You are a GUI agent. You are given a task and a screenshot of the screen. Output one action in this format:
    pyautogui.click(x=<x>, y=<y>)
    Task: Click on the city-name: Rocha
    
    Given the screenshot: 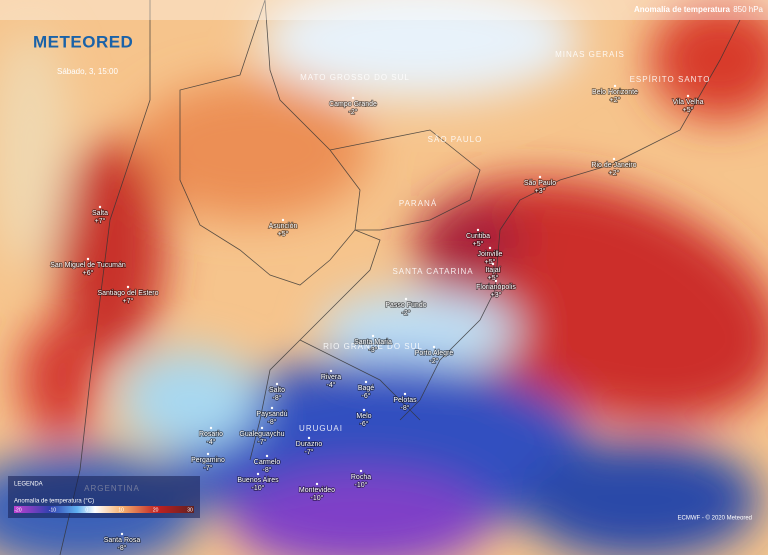 What is the action you would take?
    pyautogui.click(x=361, y=477)
    